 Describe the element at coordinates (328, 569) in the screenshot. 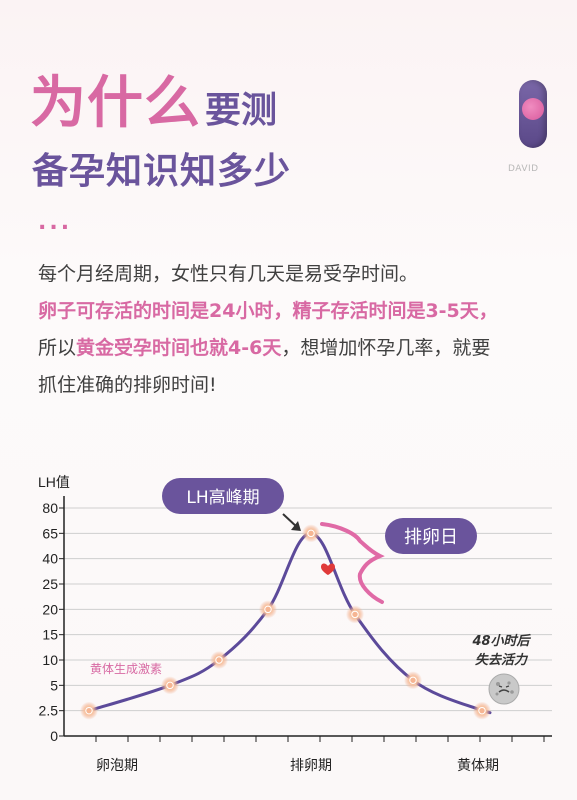

I see `heart-icon` at that location.